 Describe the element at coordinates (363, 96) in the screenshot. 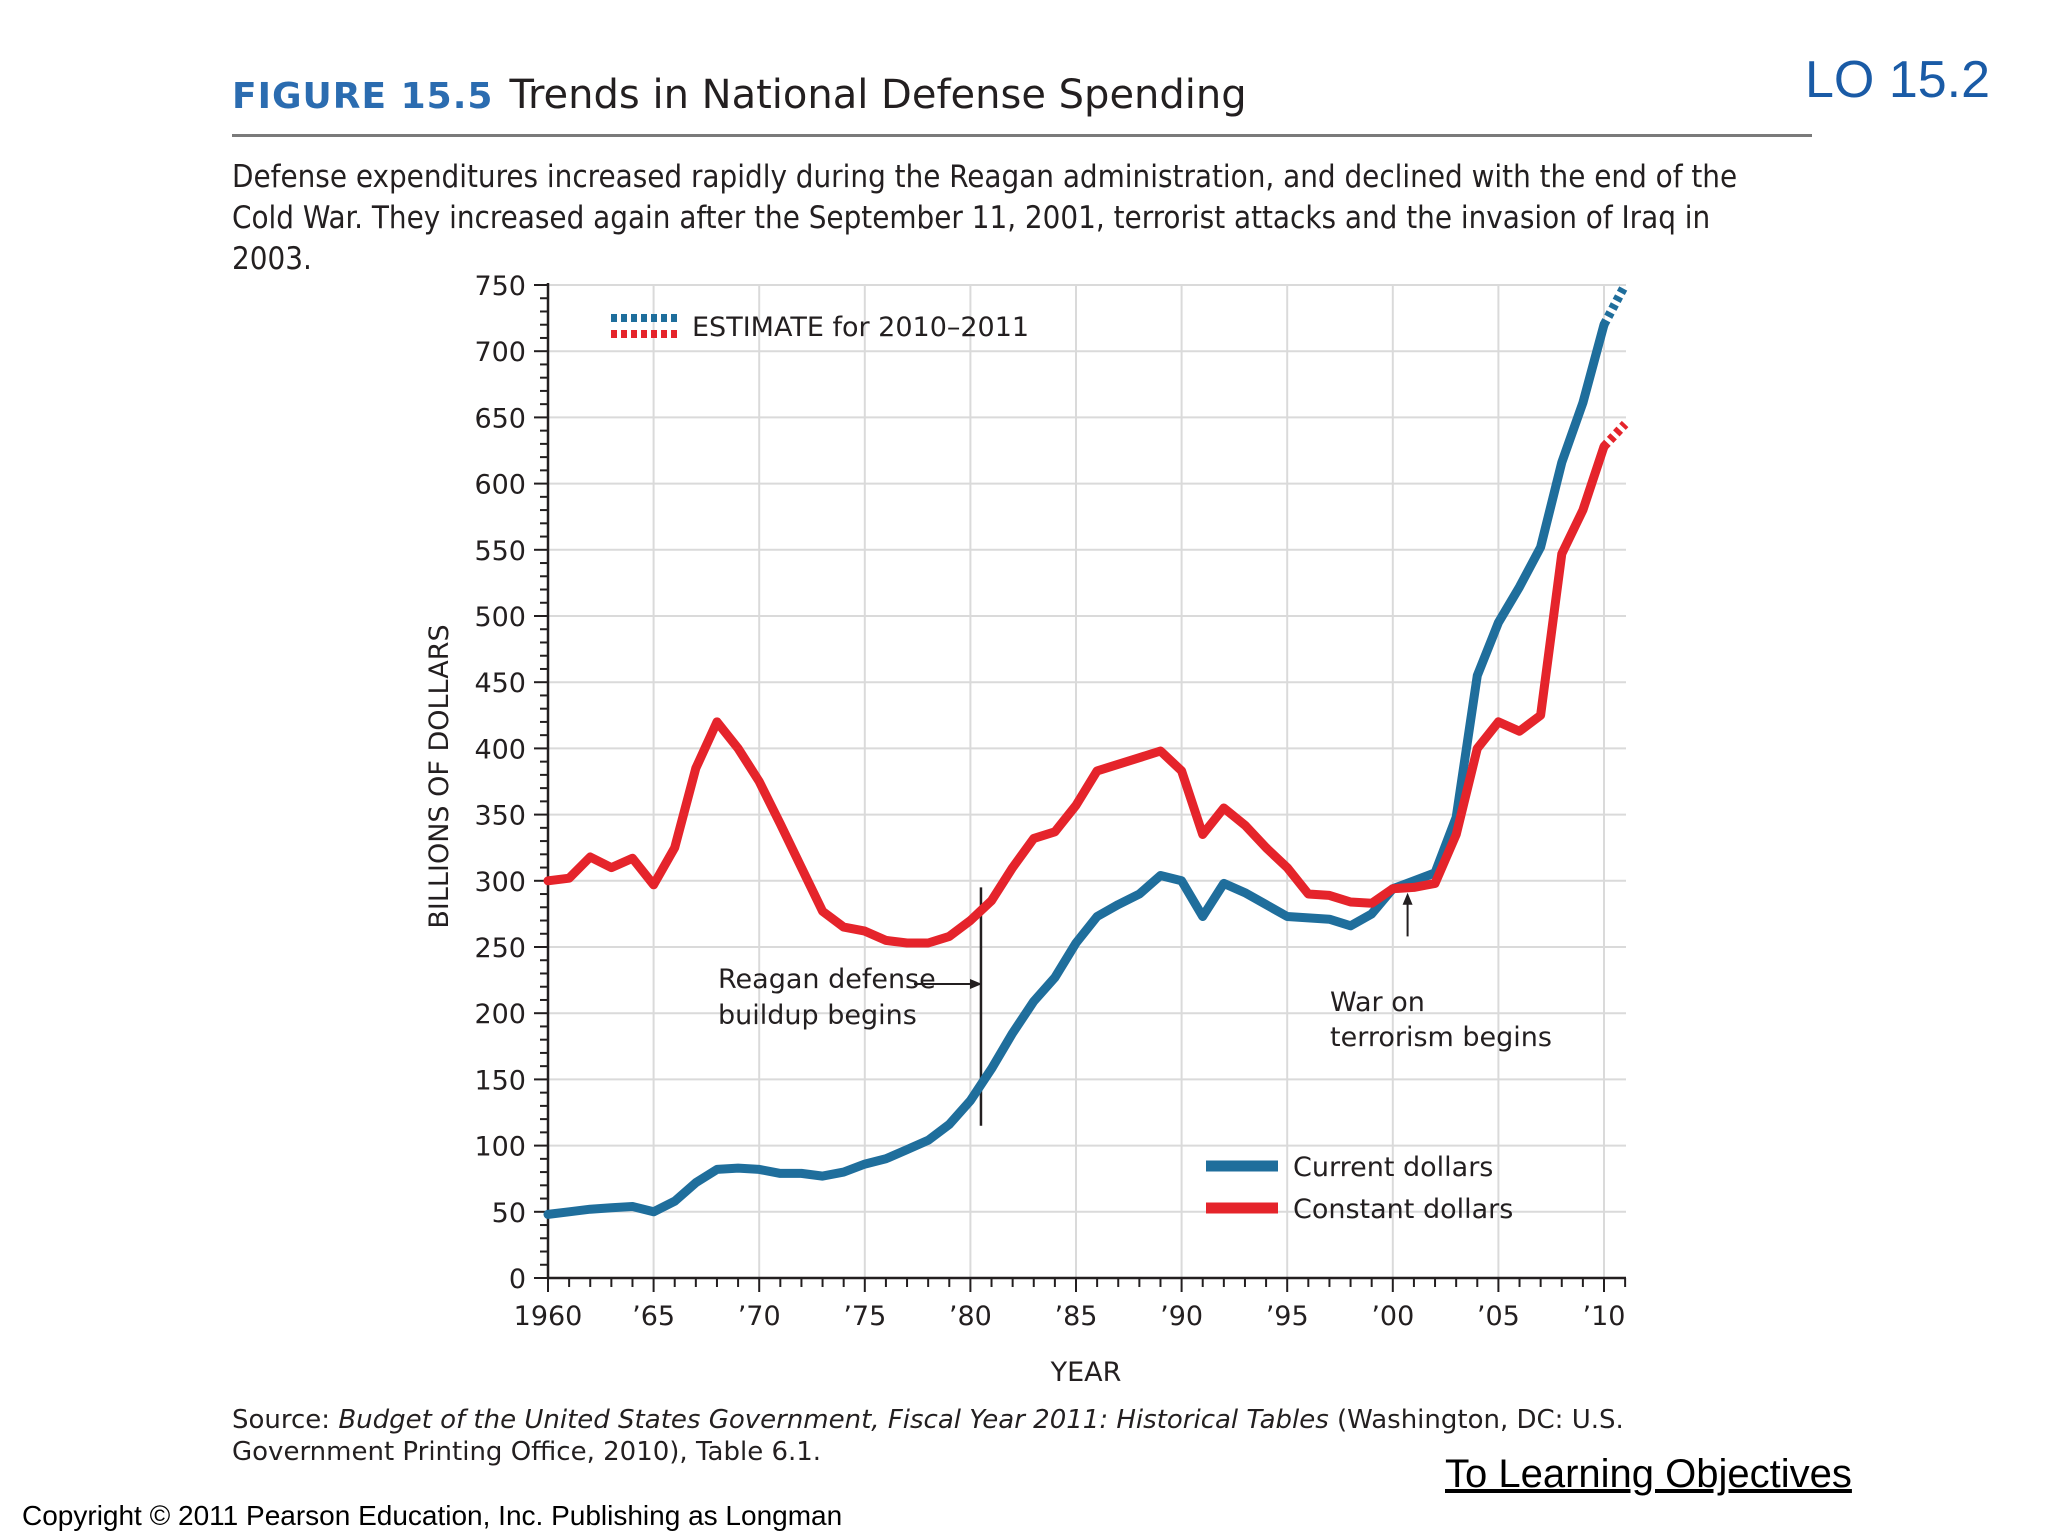

I see `figure-label: FIGURE 15.5` at that location.